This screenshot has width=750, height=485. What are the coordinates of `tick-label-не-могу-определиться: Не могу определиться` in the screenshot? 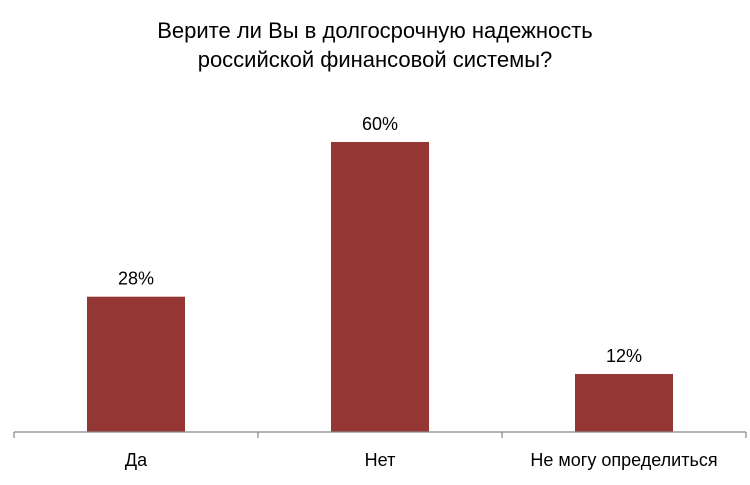 It's located at (623, 460).